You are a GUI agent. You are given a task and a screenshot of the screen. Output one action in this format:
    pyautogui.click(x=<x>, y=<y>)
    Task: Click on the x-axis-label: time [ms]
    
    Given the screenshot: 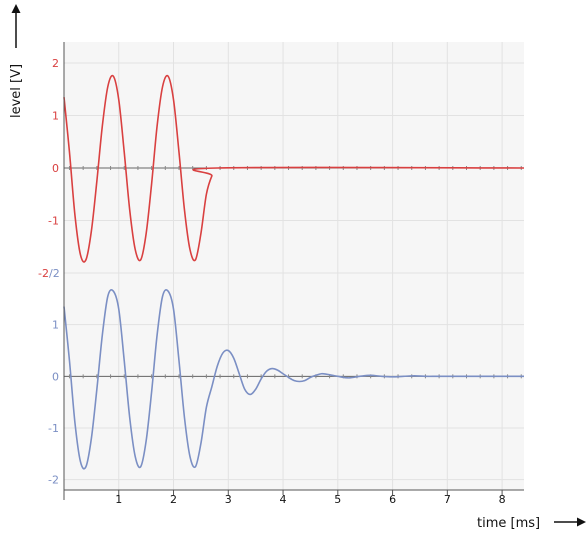 What is the action you would take?
    pyautogui.click(x=508, y=523)
    